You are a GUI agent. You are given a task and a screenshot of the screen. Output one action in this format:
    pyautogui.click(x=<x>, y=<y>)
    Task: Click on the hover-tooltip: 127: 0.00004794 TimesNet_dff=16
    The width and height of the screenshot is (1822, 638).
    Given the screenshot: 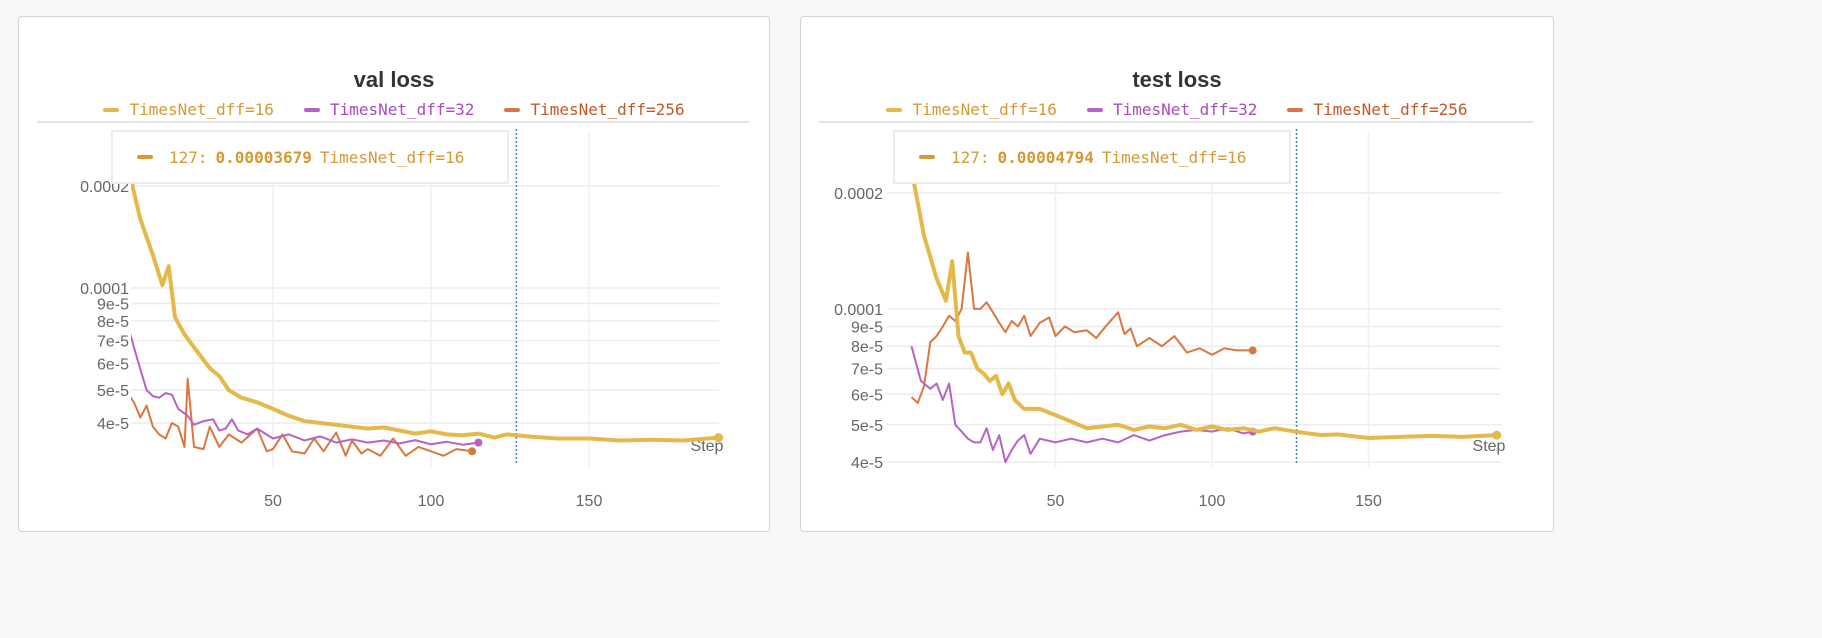 What is the action you would take?
    pyautogui.click(x=1092, y=157)
    